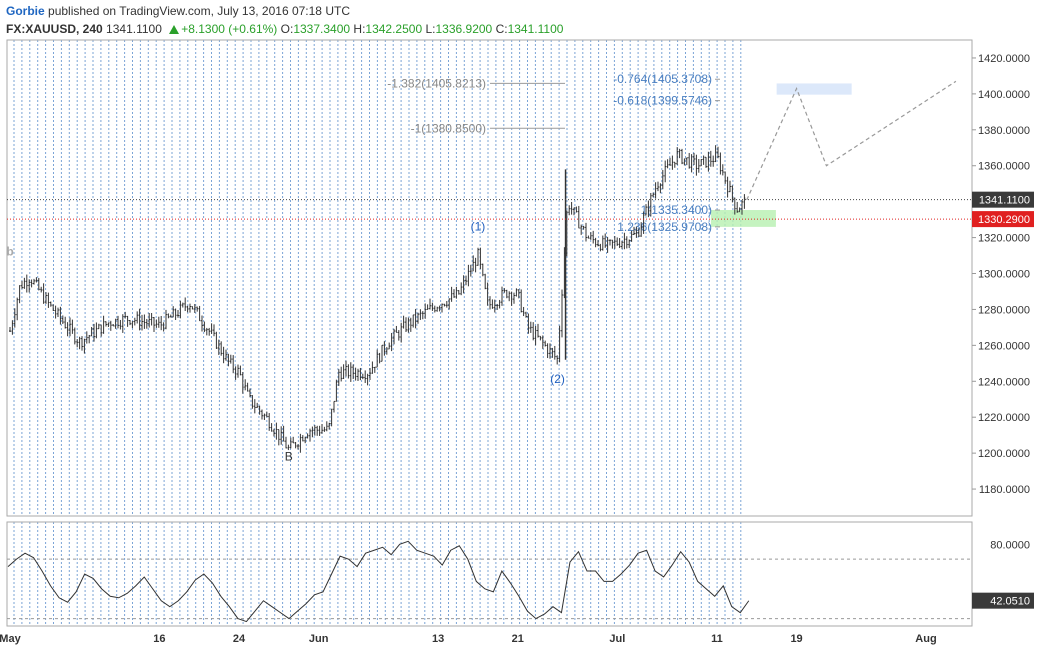  Describe the element at coordinates (464, 29) in the screenshot. I see `low-value: 1336.9200` at that location.